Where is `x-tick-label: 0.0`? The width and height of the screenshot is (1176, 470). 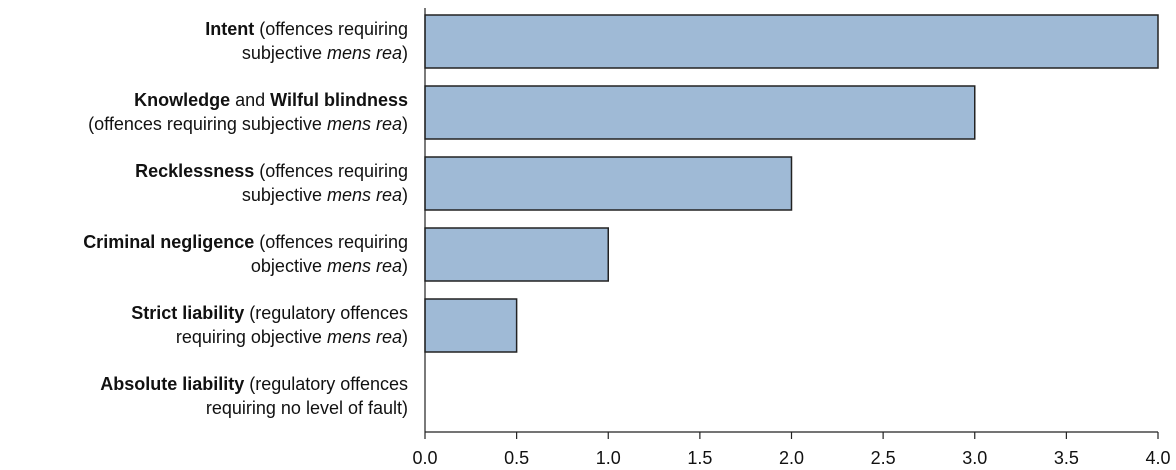
x-tick-label: 0.0 is located at coordinates (424, 458).